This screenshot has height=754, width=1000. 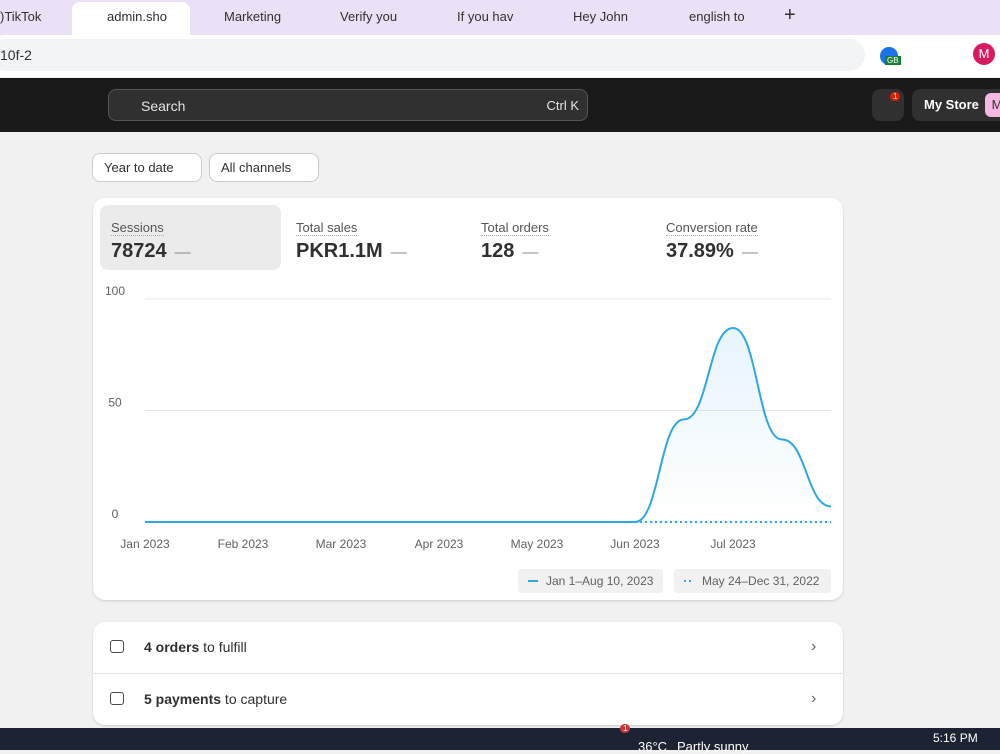 I want to click on filter-label: All channels, so click(x=256, y=167).